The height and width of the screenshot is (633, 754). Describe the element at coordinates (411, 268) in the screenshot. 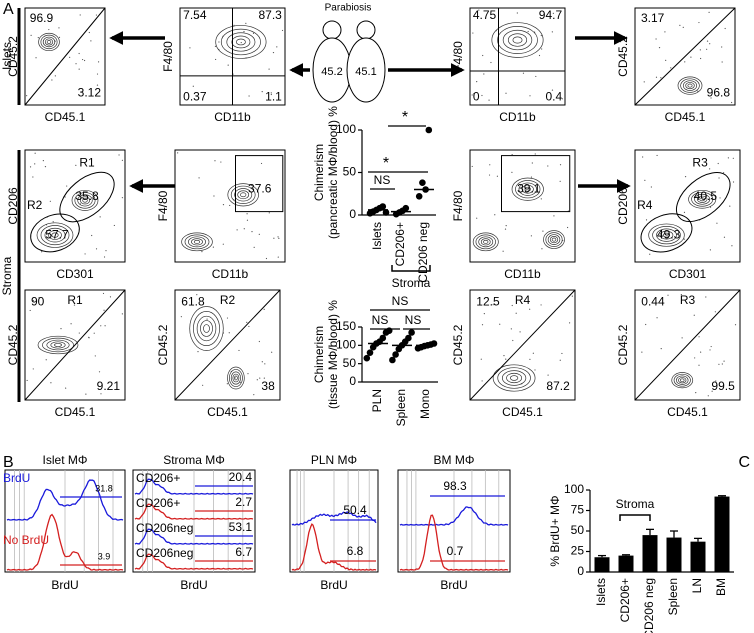

I see `group-bracket` at that location.